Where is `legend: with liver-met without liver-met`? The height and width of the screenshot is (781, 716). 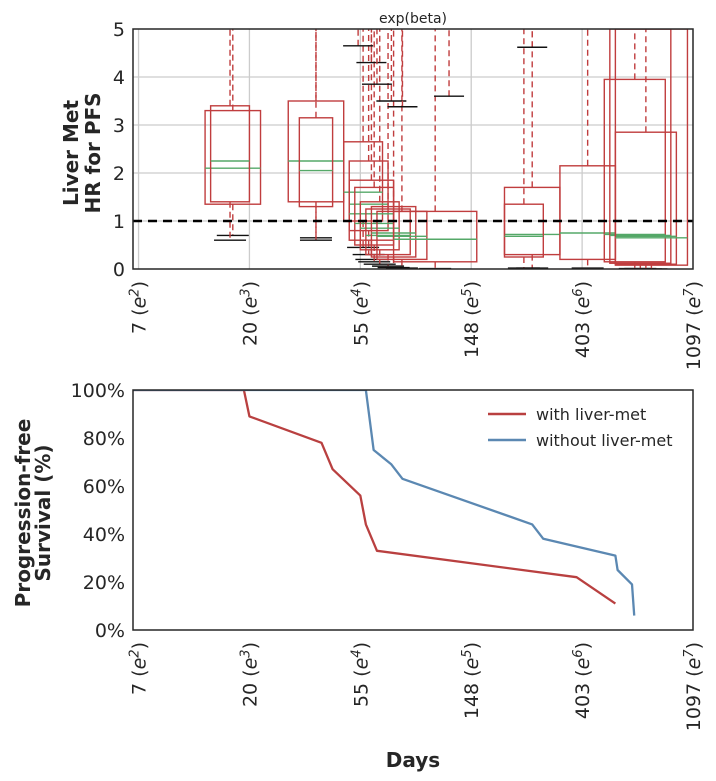
legend: with liver-met without liver-met is located at coordinates (580, 427).